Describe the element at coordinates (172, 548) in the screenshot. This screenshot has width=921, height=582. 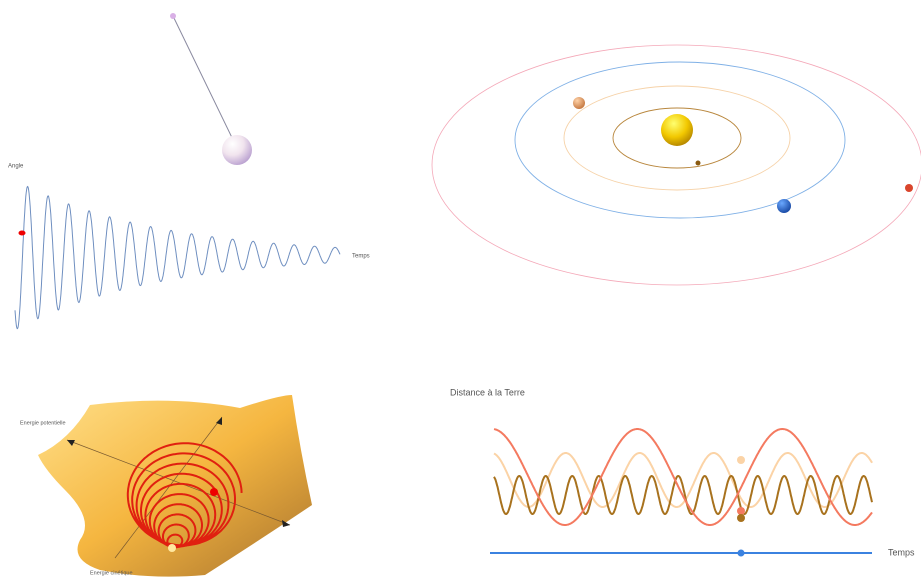
I see `equilibrium` at that location.